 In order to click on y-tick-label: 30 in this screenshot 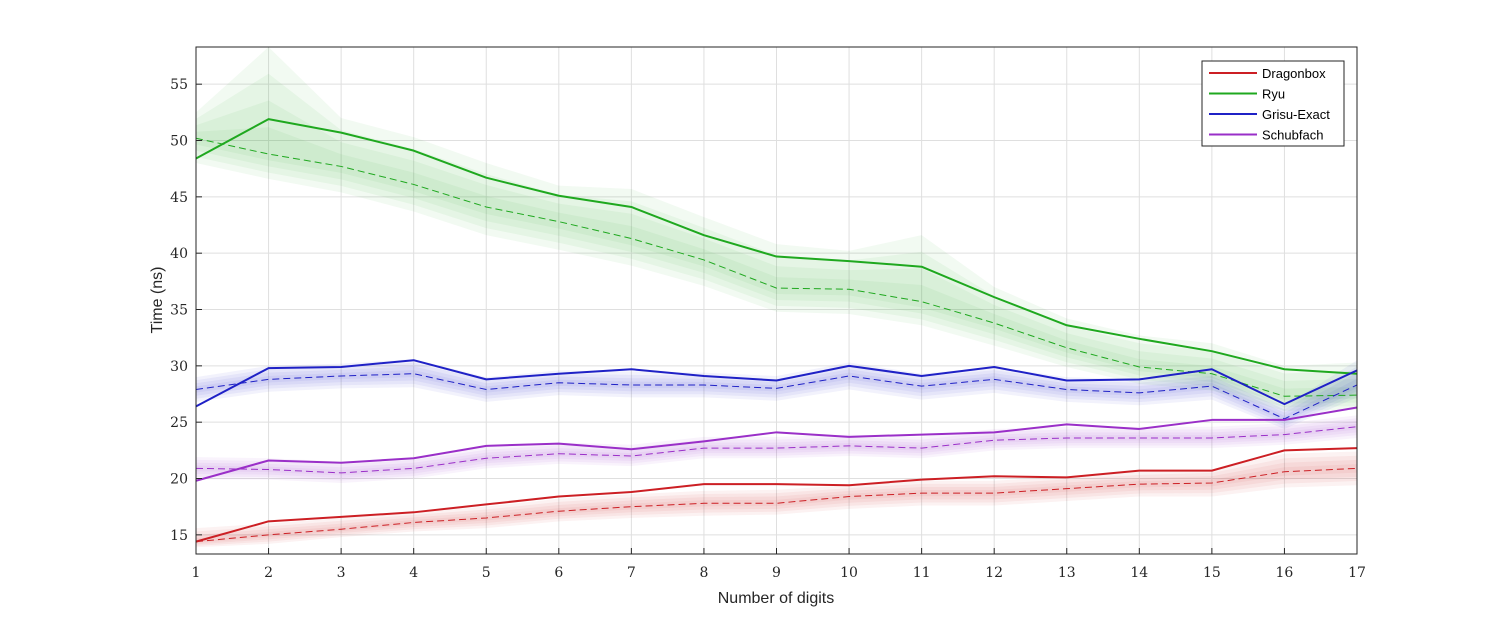, I will do `click(179, 367)`.